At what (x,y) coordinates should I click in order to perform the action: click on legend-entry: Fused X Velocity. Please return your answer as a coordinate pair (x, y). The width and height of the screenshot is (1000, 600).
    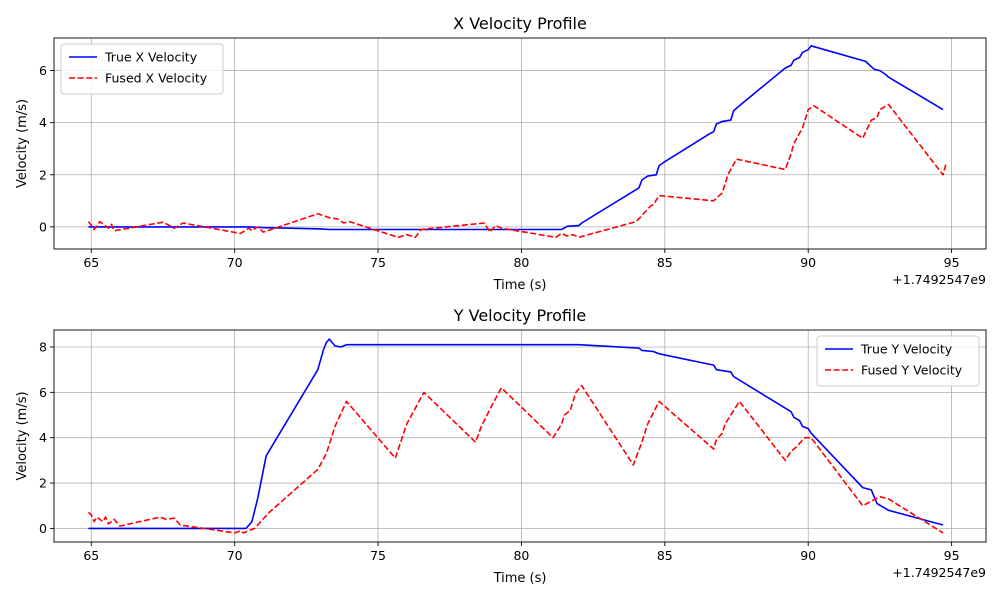
    Looking at the image, I should click on (156, 78).